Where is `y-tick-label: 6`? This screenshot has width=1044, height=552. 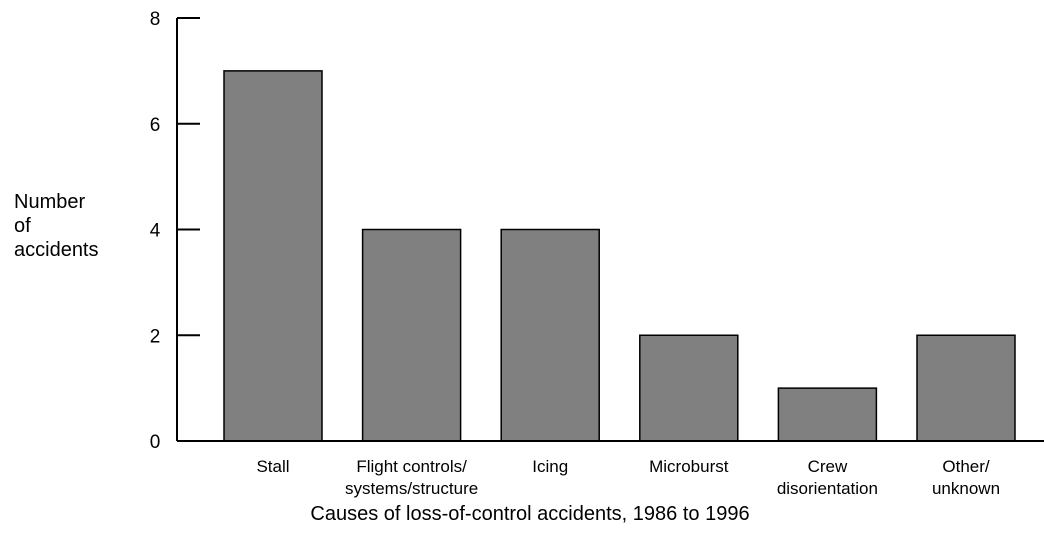
y-tick-label: 6 is located at coordinates (155, 125).